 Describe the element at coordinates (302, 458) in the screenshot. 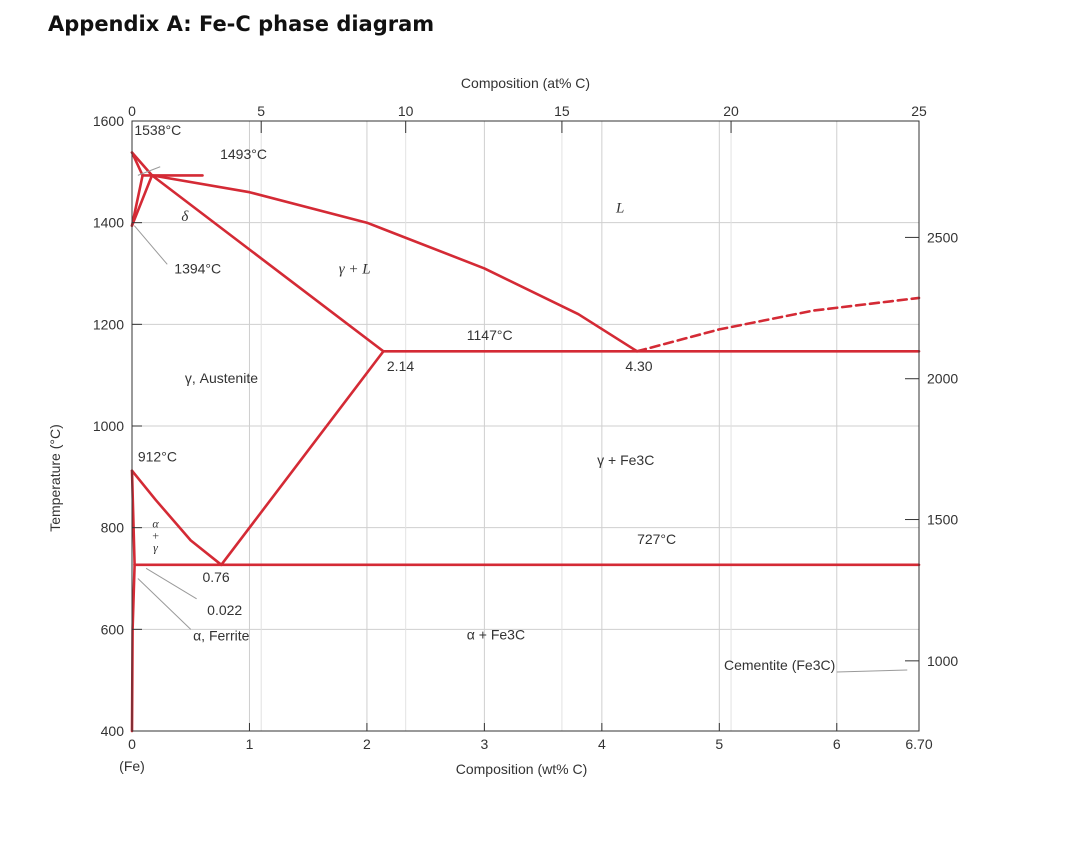

I see `phase-line-acm-line` at that location.